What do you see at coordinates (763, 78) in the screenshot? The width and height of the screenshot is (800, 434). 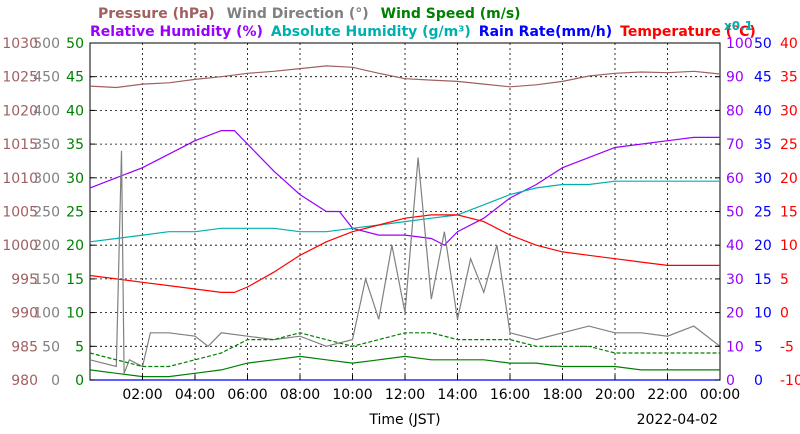 I see `tick-label-rain_rate: 45` at bounding box center [763, 78].